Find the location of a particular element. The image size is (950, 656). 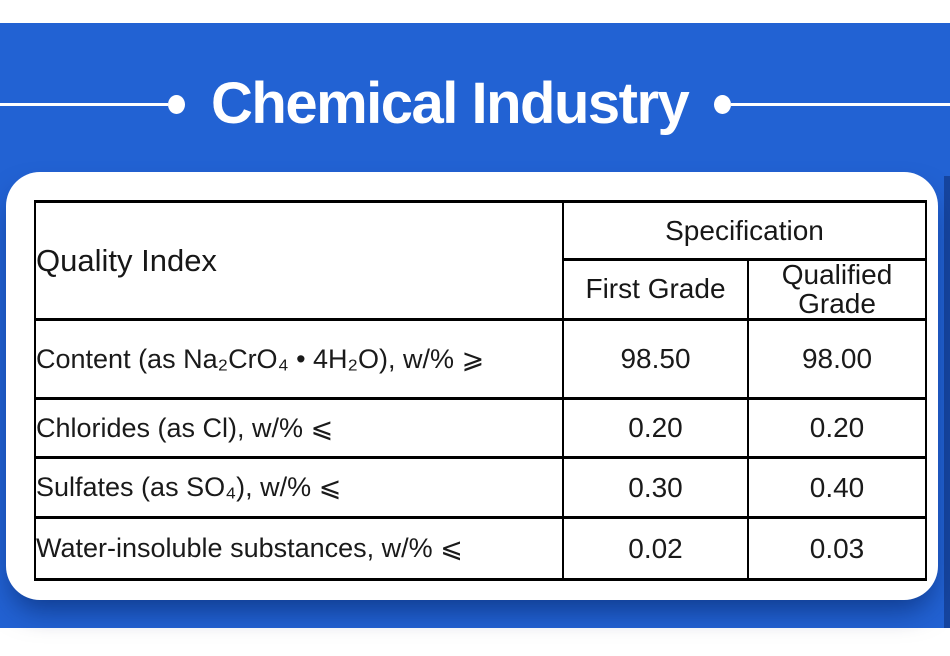

row-label-water-insoluble: Water-insoluble substances, w/% ⩽ is located at coordinates (299, 549).